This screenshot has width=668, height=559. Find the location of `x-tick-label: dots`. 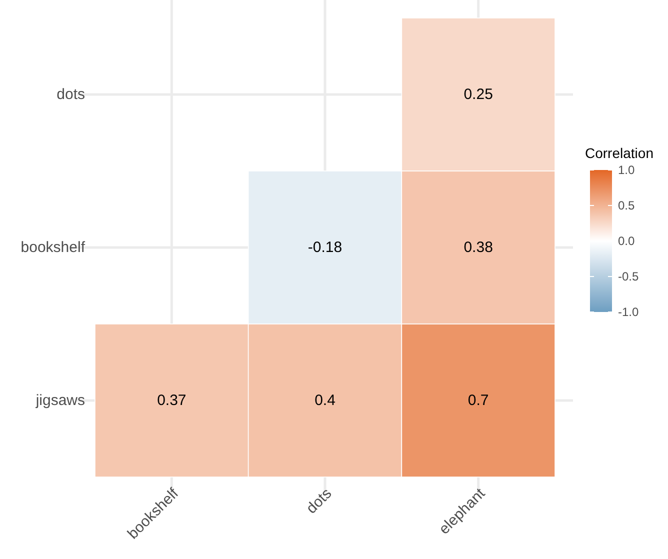

x-tick-label: dots is located at coordinates (319, 501).